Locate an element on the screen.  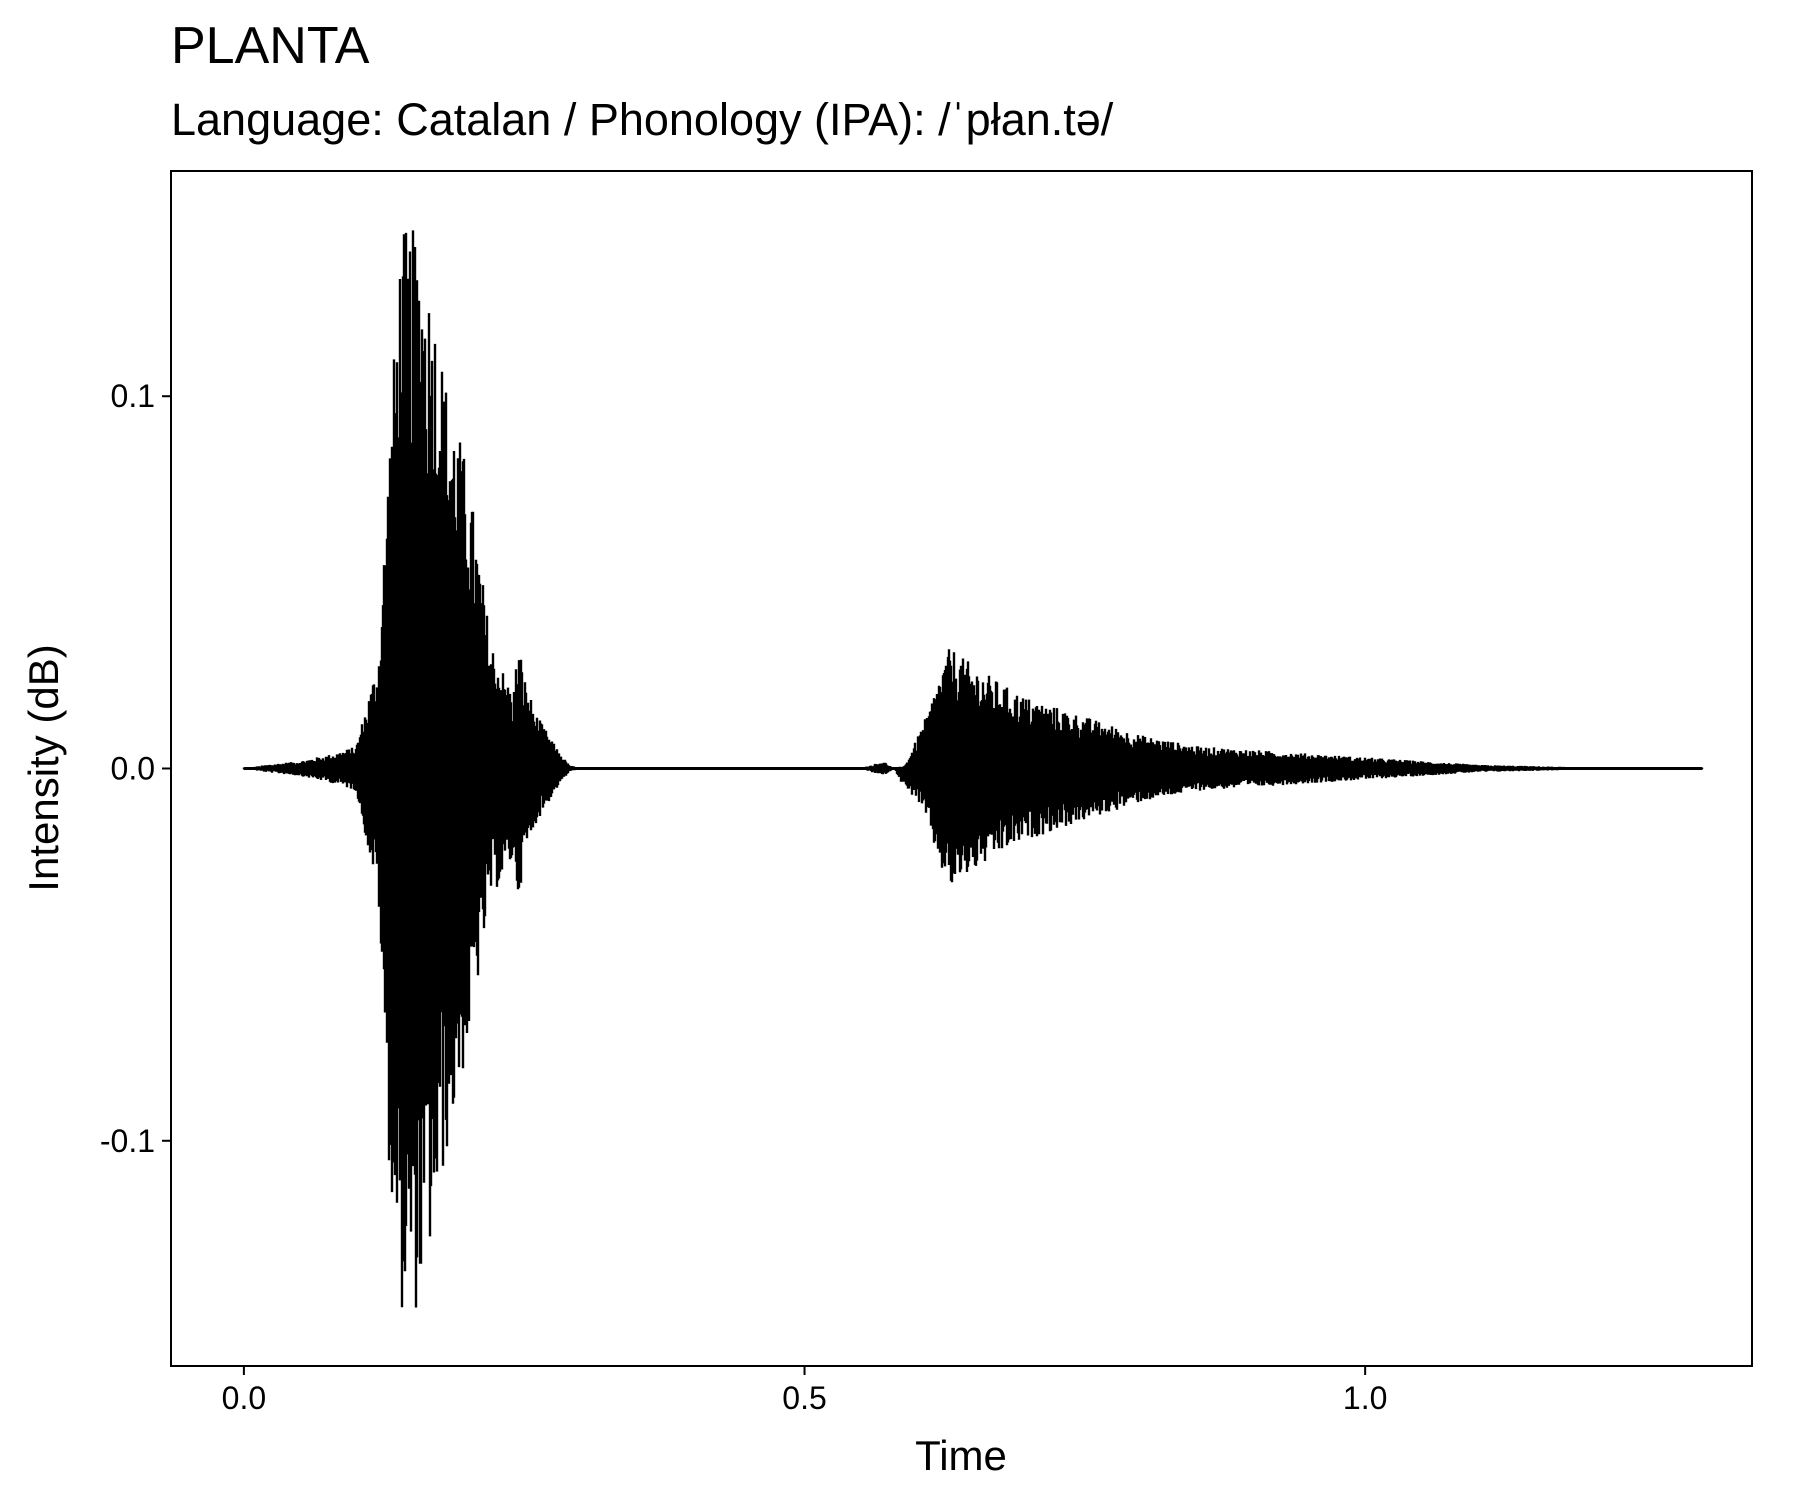
y-axis-label: Intensity (dB) is located at coordinates (43, 767).